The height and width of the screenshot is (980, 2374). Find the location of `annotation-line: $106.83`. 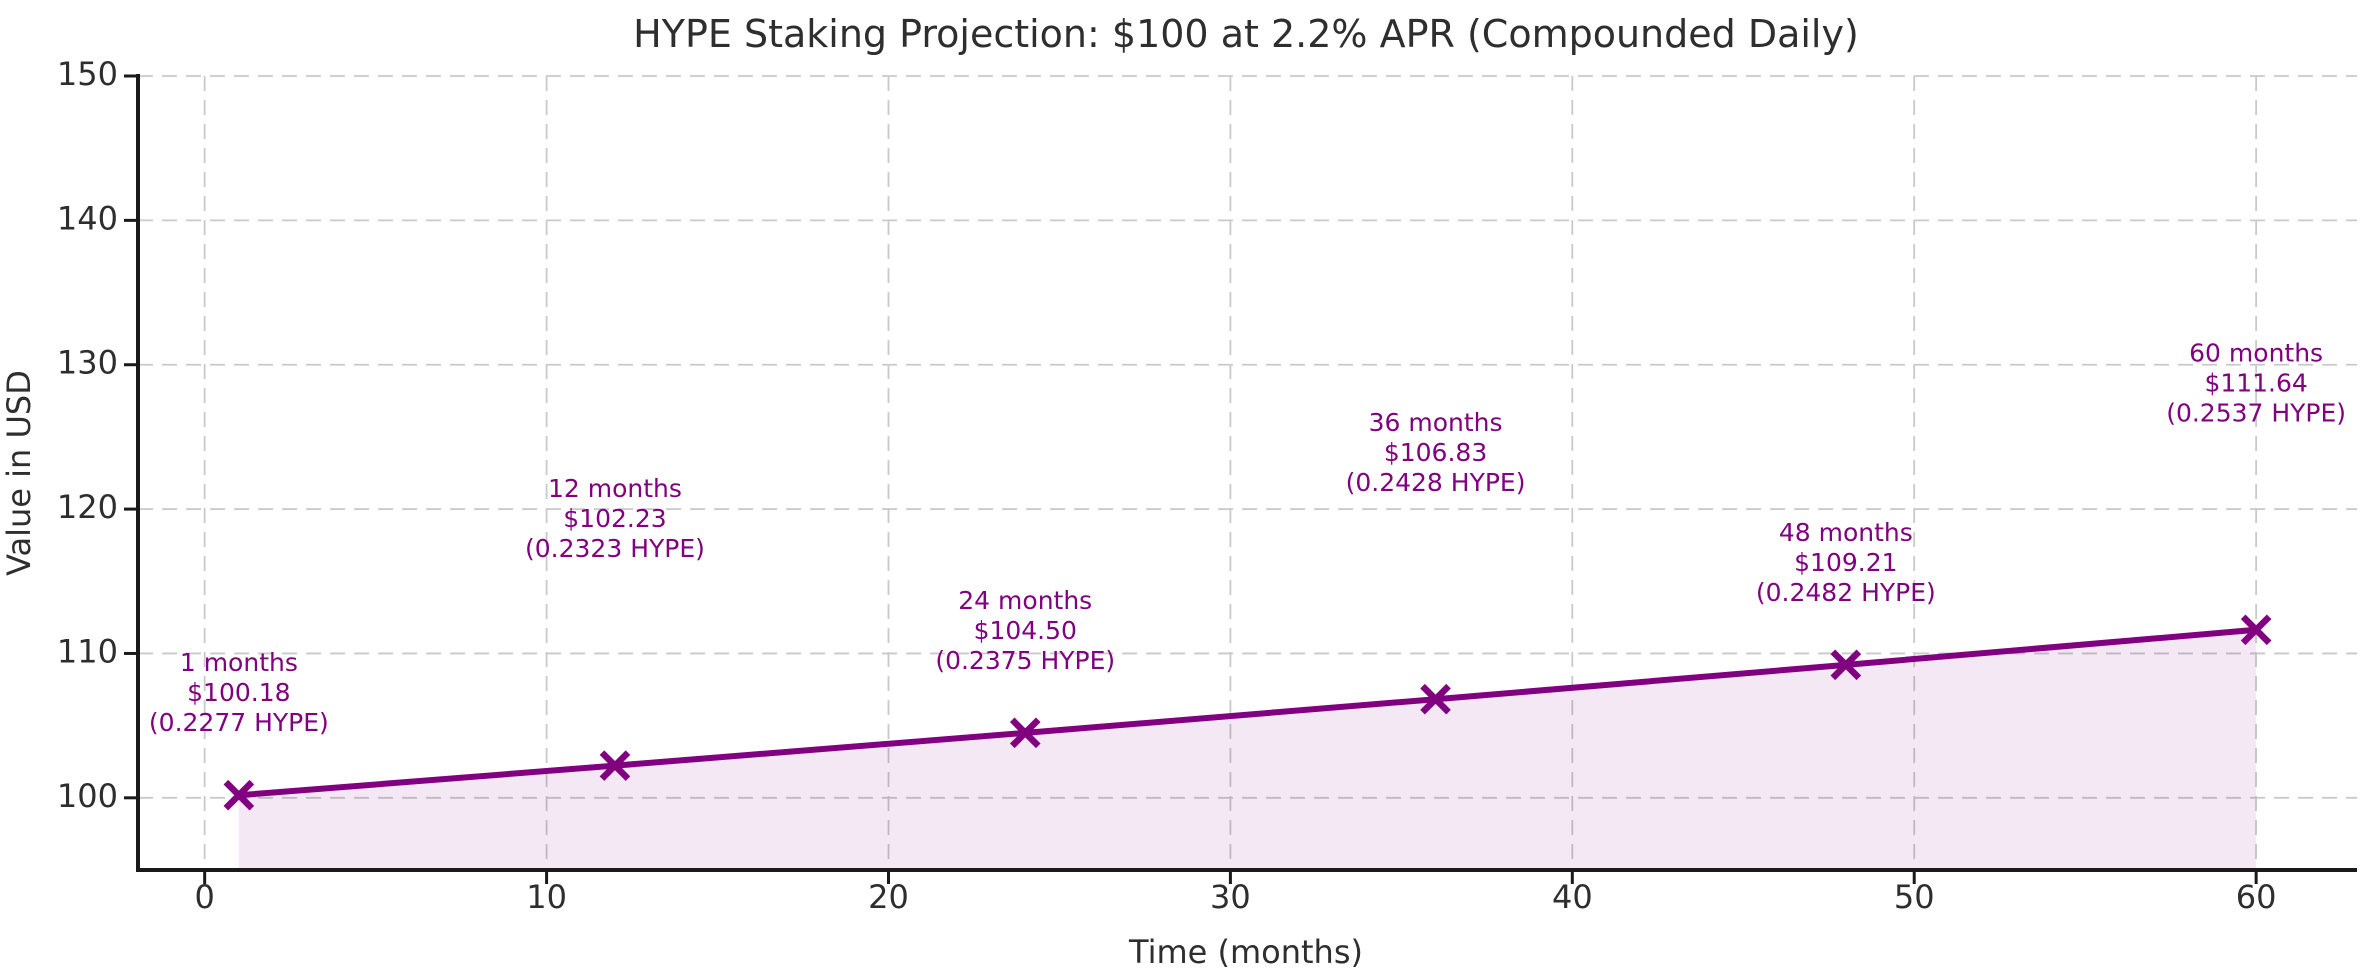

annotation-line: $106.83 is located at coordinates (1435, 452).